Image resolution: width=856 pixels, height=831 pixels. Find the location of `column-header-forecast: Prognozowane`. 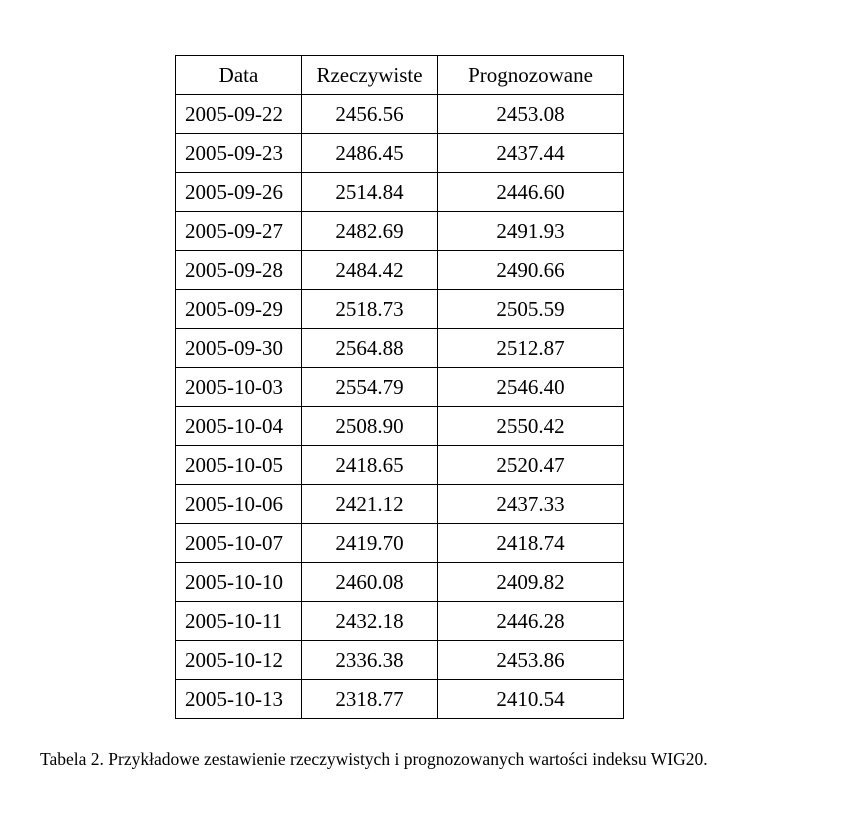

column-header-forecast: Prognozowane is located at coordinates (530, 75).